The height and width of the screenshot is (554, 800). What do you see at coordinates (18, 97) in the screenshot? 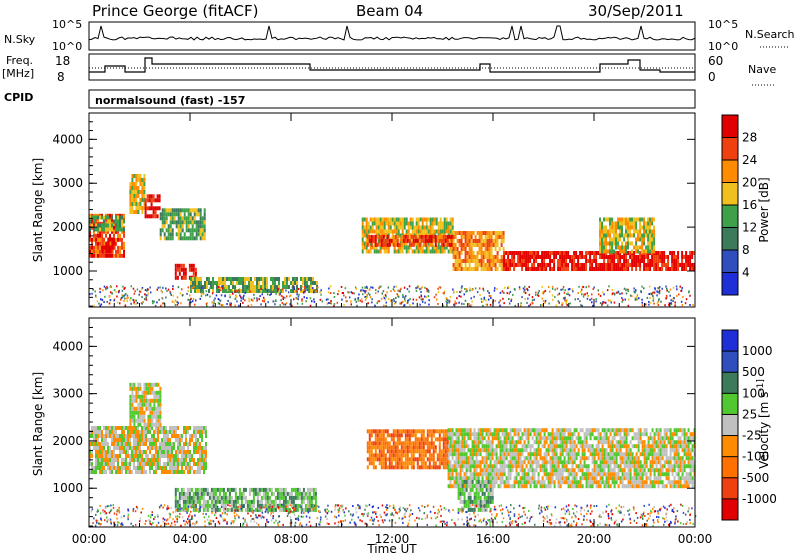
I see `cpid-label: CPID` at bounding box center [18, 97].